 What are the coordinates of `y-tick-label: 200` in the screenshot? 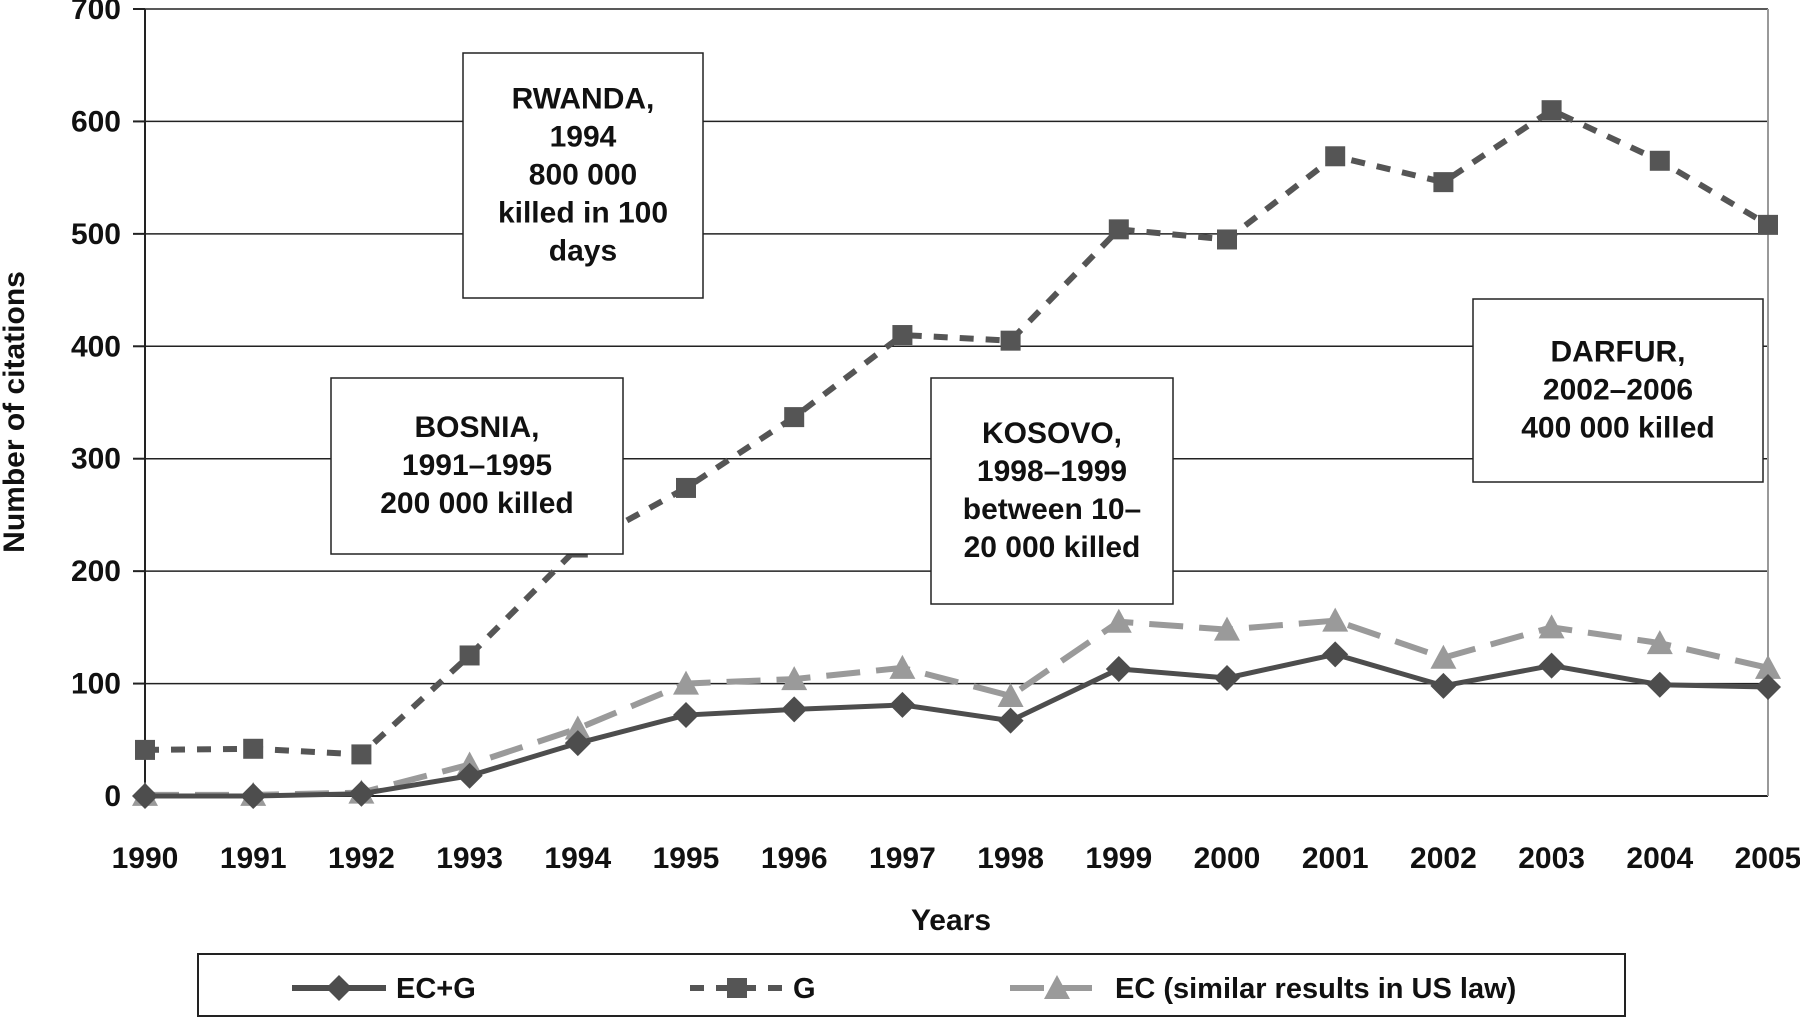 It's located at (96, 571).